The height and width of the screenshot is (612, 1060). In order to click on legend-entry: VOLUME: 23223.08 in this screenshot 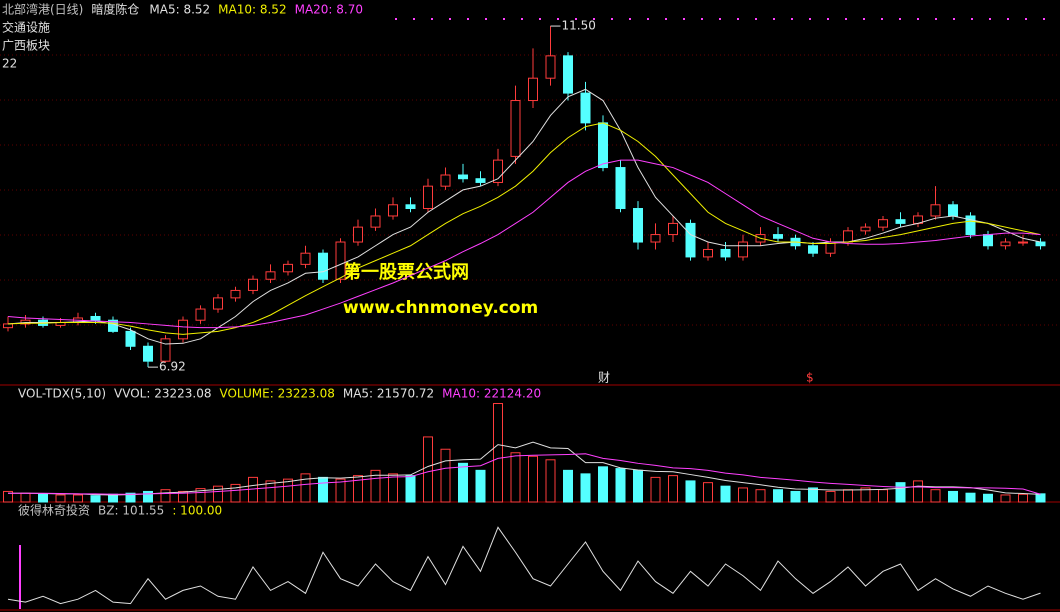, I will do `click(276, 394)`.